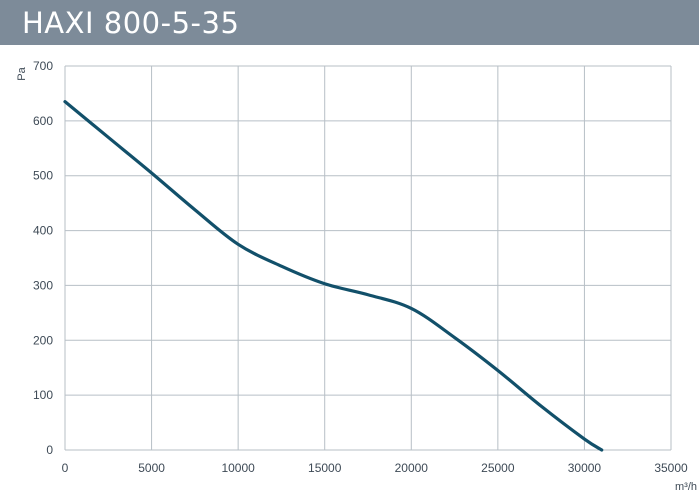  Describe the element at coordinates (49, 450) in the screenshot. I see `y-tick-label: 0` at that location.